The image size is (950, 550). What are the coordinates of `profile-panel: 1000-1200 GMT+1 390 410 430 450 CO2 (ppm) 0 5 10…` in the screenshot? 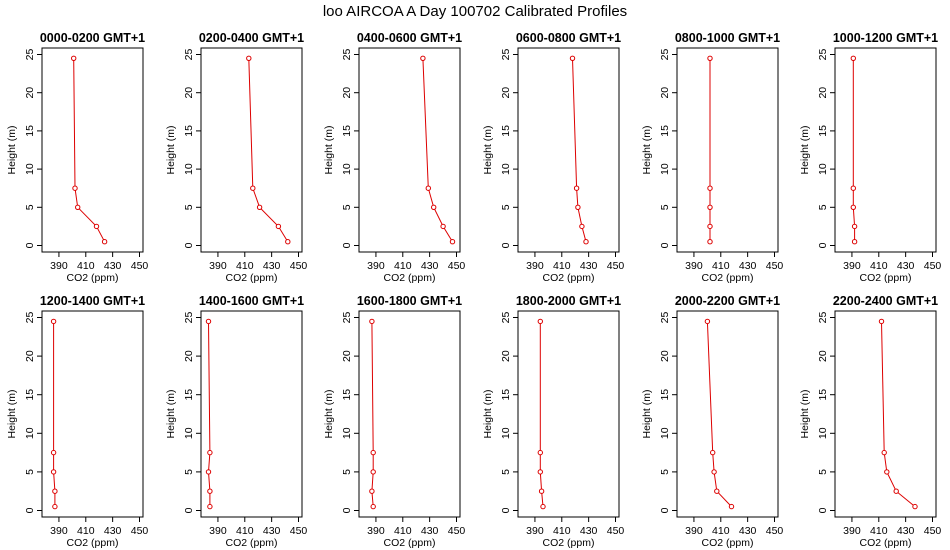 It's located at (870, 157).